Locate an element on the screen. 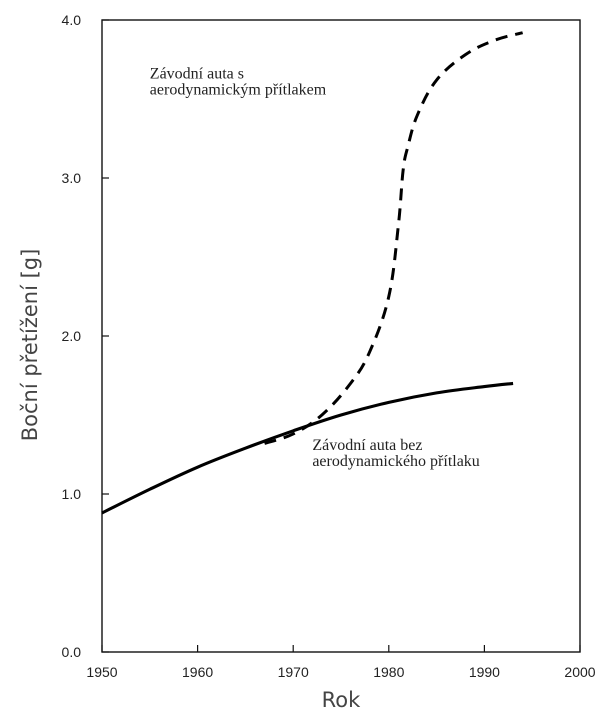 The image size is (604, 727). y-tick-label-0: 0.0 is located at coordinates (72, 652).